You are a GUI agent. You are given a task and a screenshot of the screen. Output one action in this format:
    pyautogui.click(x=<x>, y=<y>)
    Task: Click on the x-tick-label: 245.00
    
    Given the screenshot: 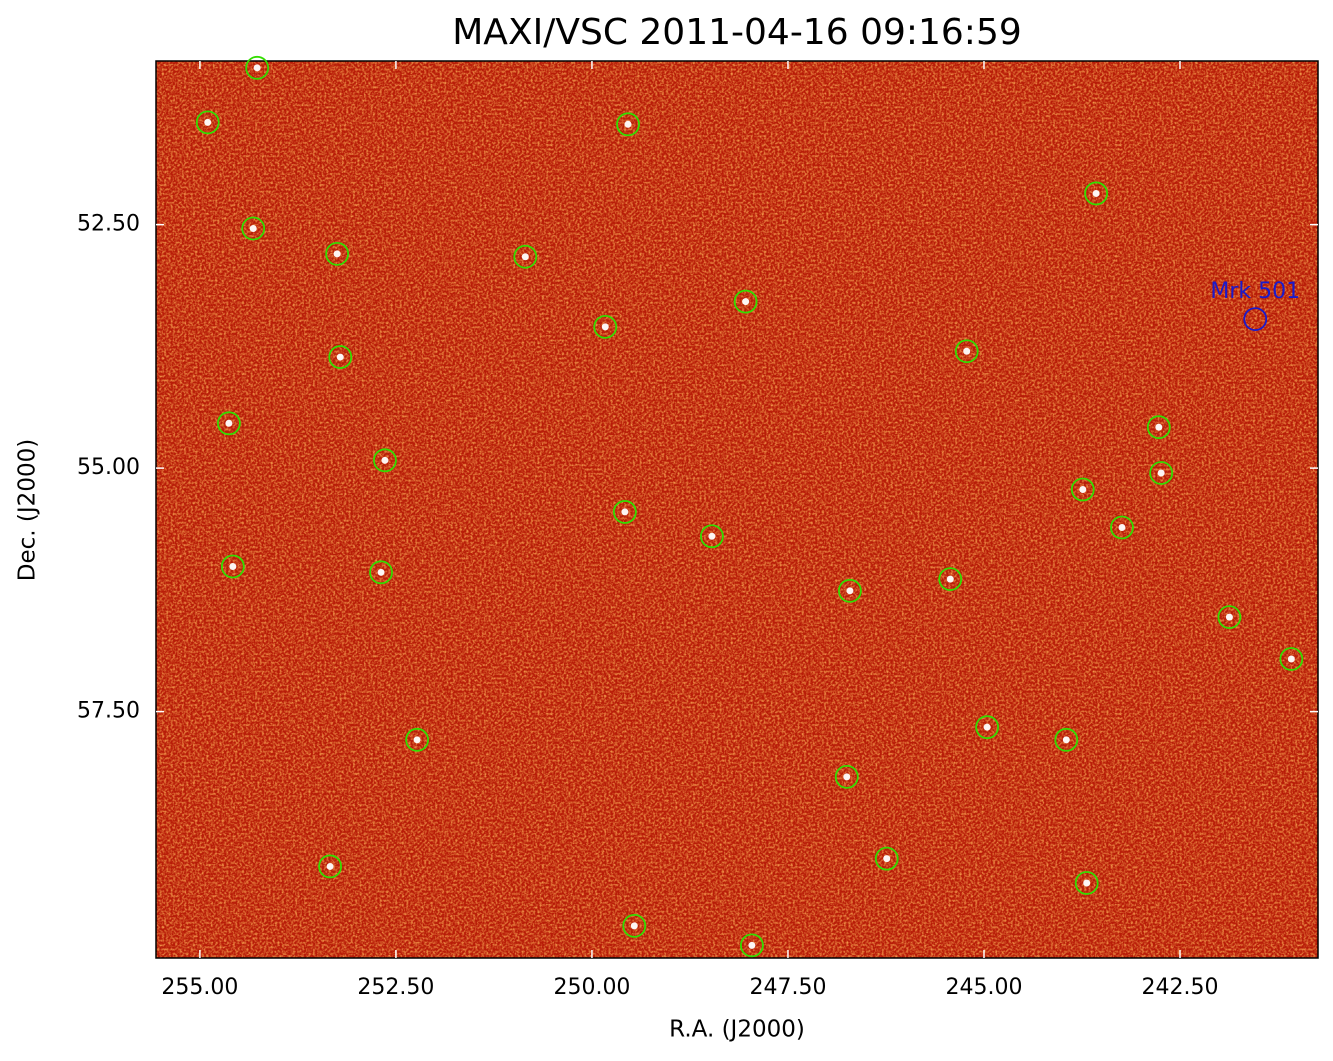 What is the action you would take?
    pyautogui.click(x=983, y=987)
    